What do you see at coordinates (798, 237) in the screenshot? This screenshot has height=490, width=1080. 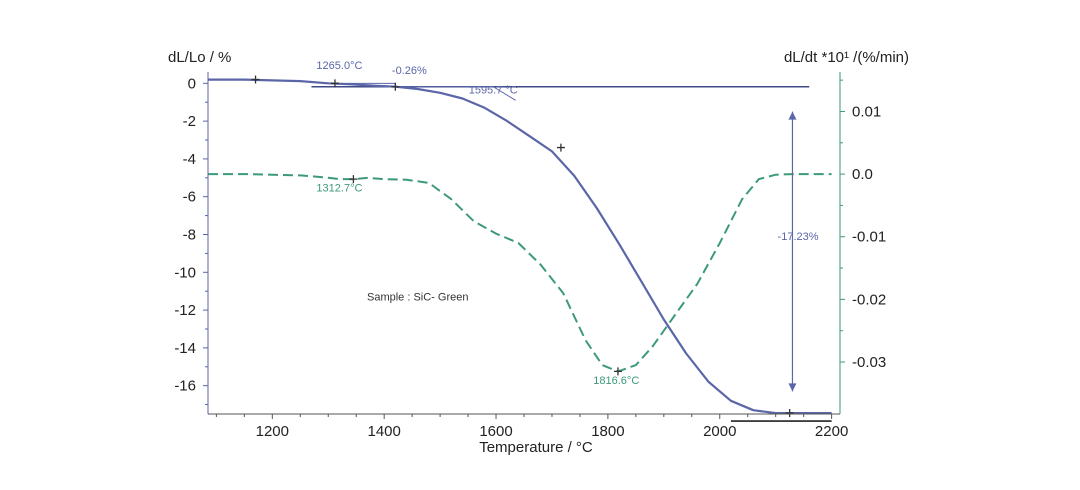 I see `annotation-label: -17.23%` at bounding box center [798, 237].